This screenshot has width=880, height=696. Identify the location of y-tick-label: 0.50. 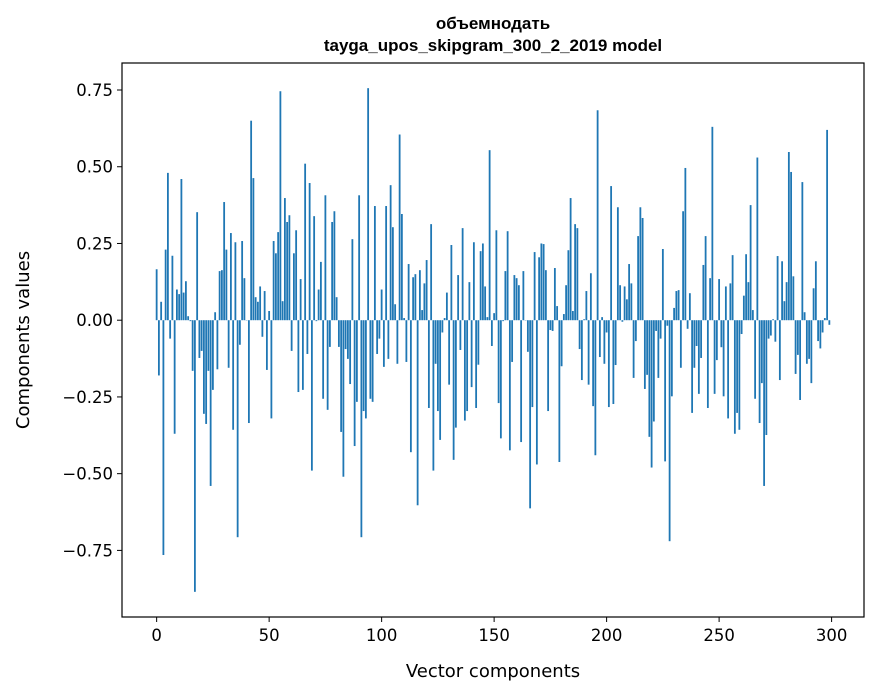
(94, 167).